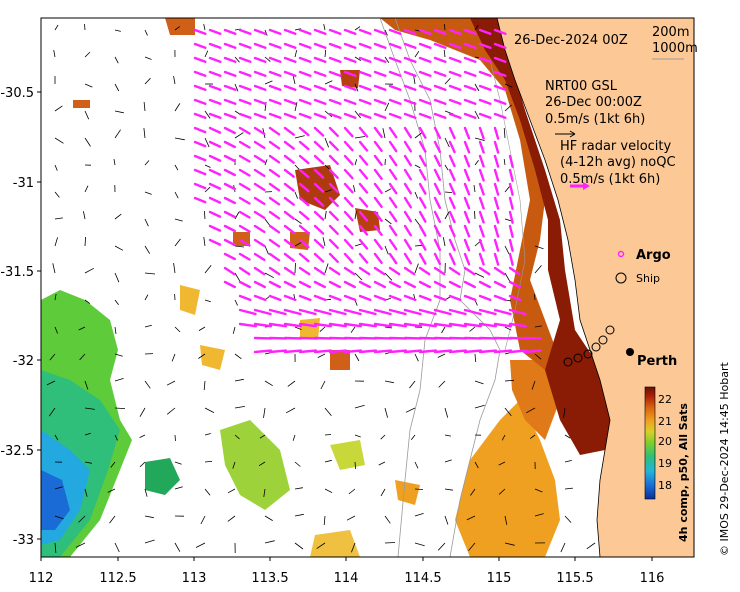  What do you see at coordinates (589, 346) in the screenshot?
I see `ship-track` at bounding box center [589, 346].